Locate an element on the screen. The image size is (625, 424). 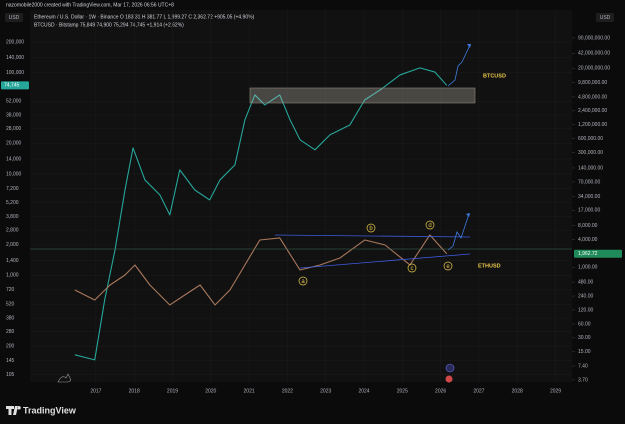
last-price-label: 74,745 is located at coordinates (12, 86).